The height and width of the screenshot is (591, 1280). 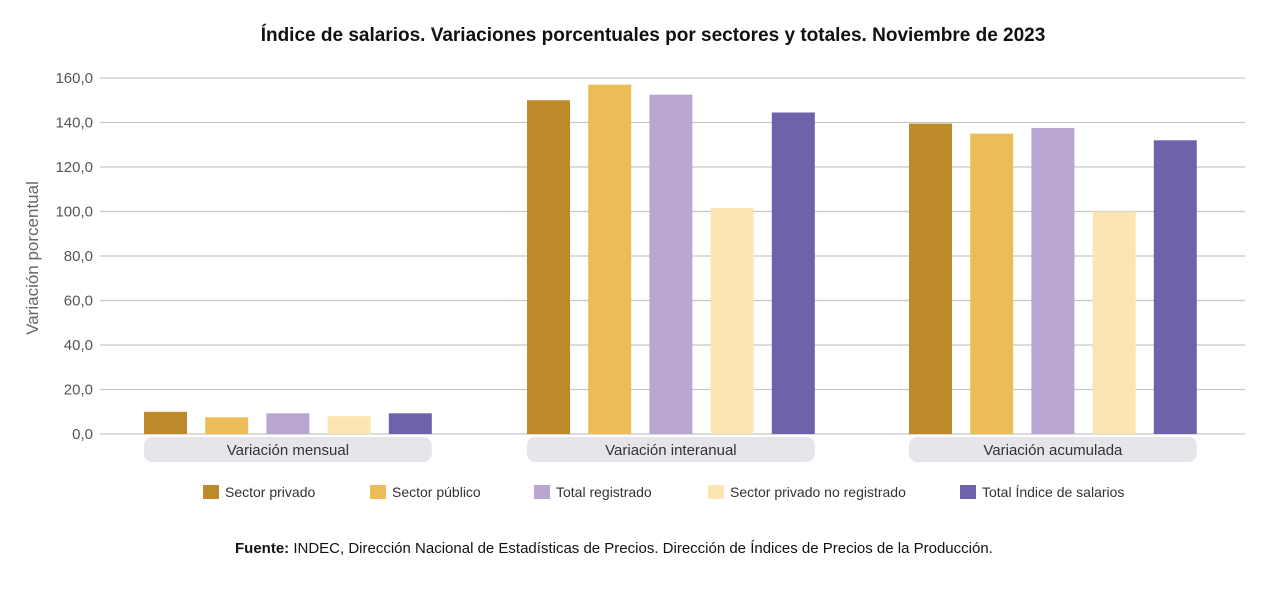 I want to click on y-axis-label: Variación porcentual, so click(x=32, y=258).